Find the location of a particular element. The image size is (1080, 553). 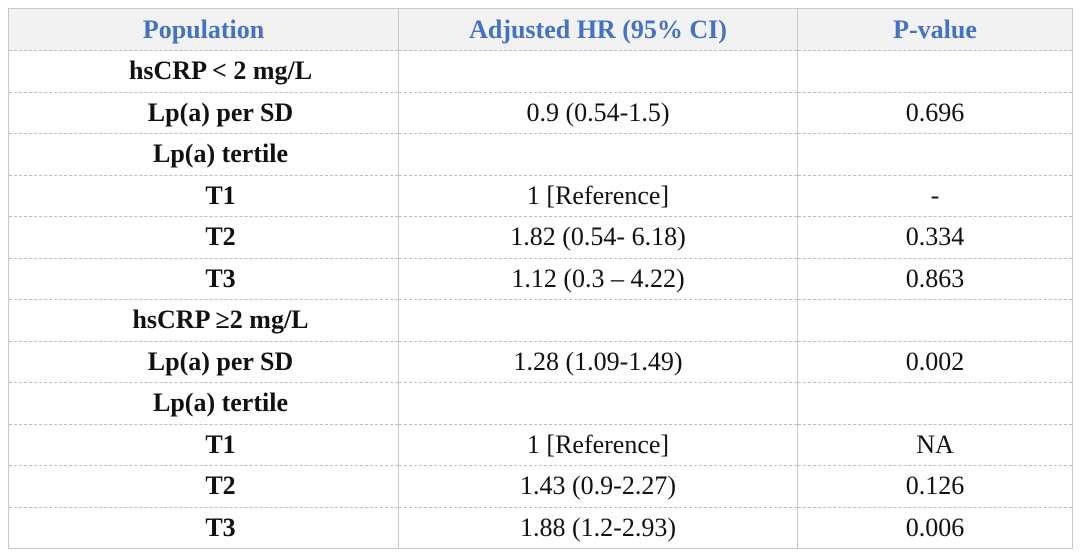

cell: 0.006 is located at coordinates (935, 528).